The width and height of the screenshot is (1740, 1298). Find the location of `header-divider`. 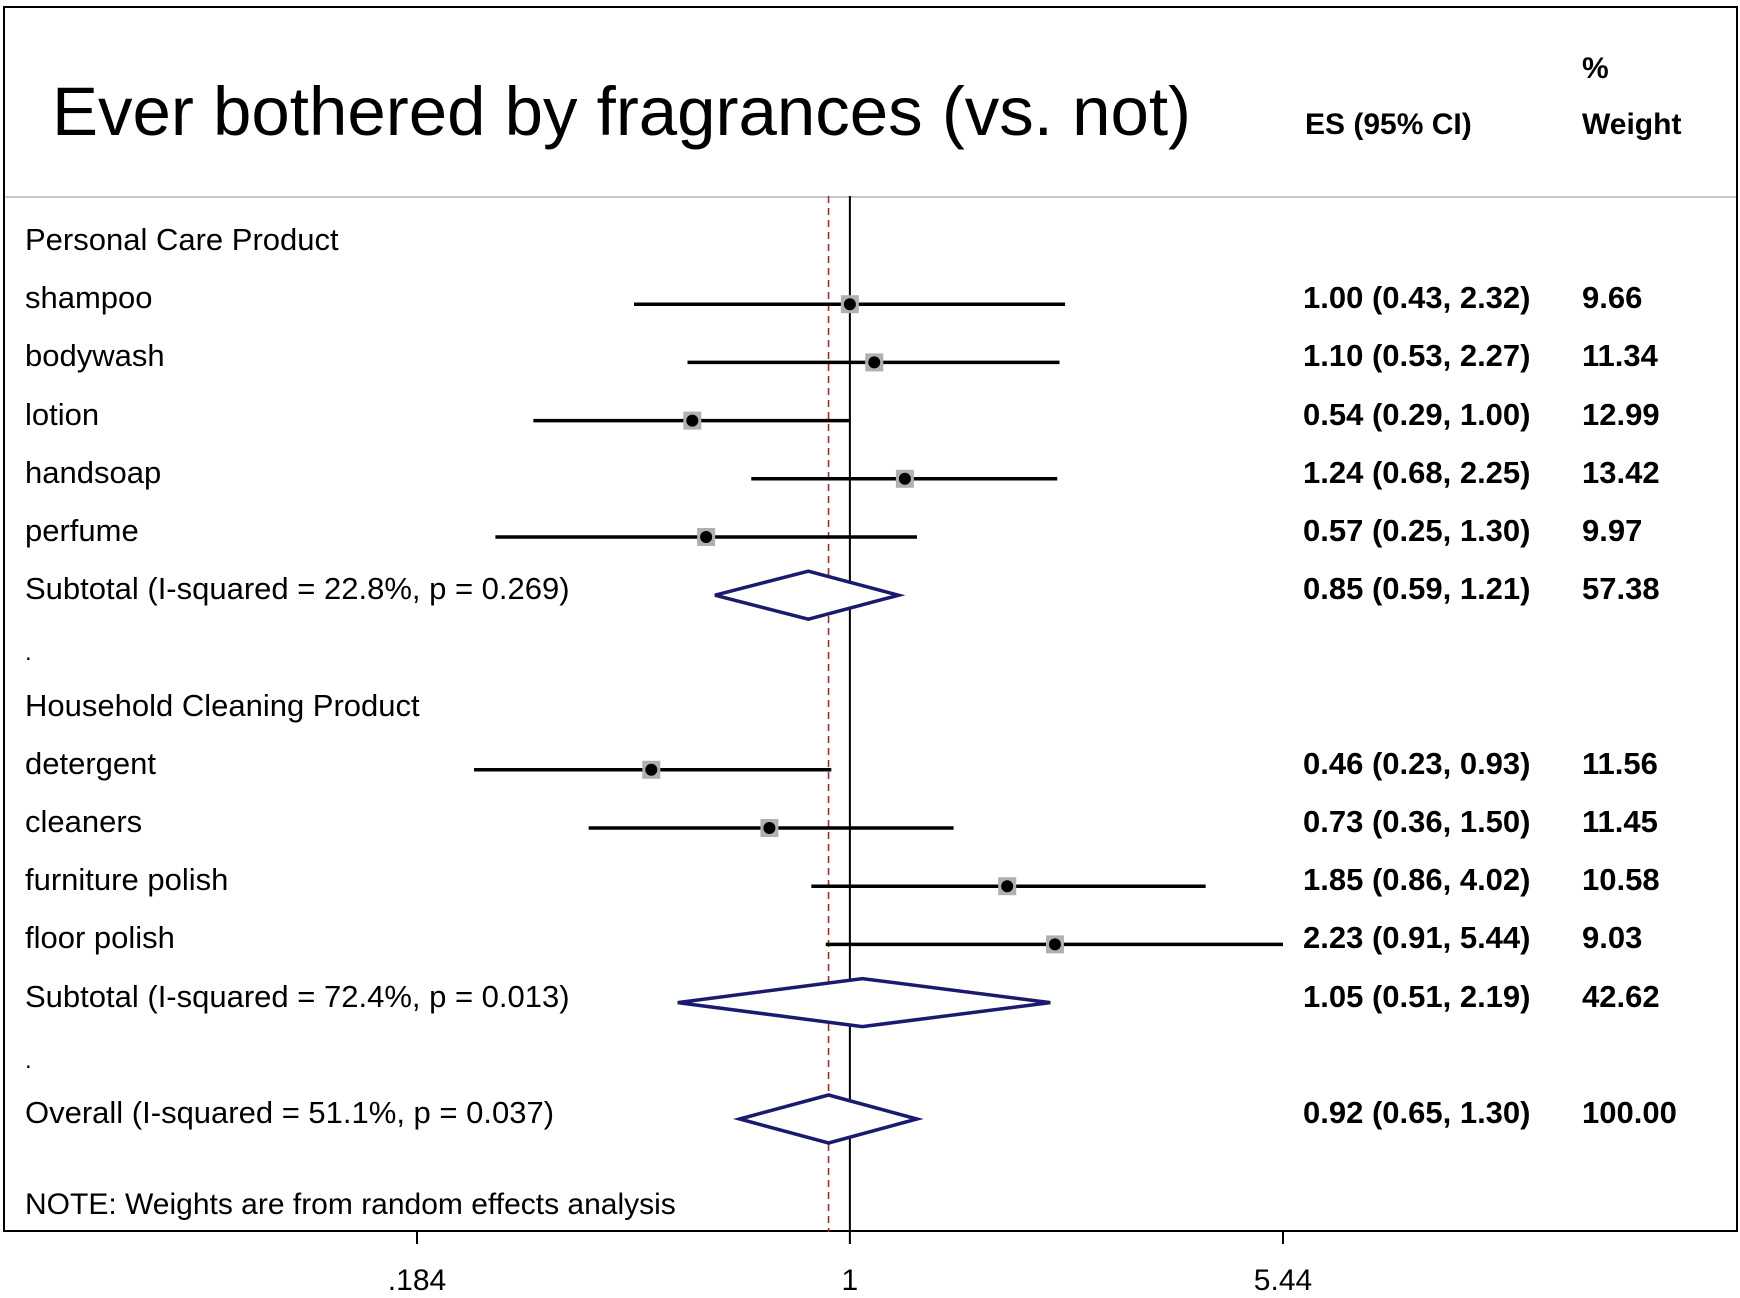

header-divider is located at coordinates (870, 197).